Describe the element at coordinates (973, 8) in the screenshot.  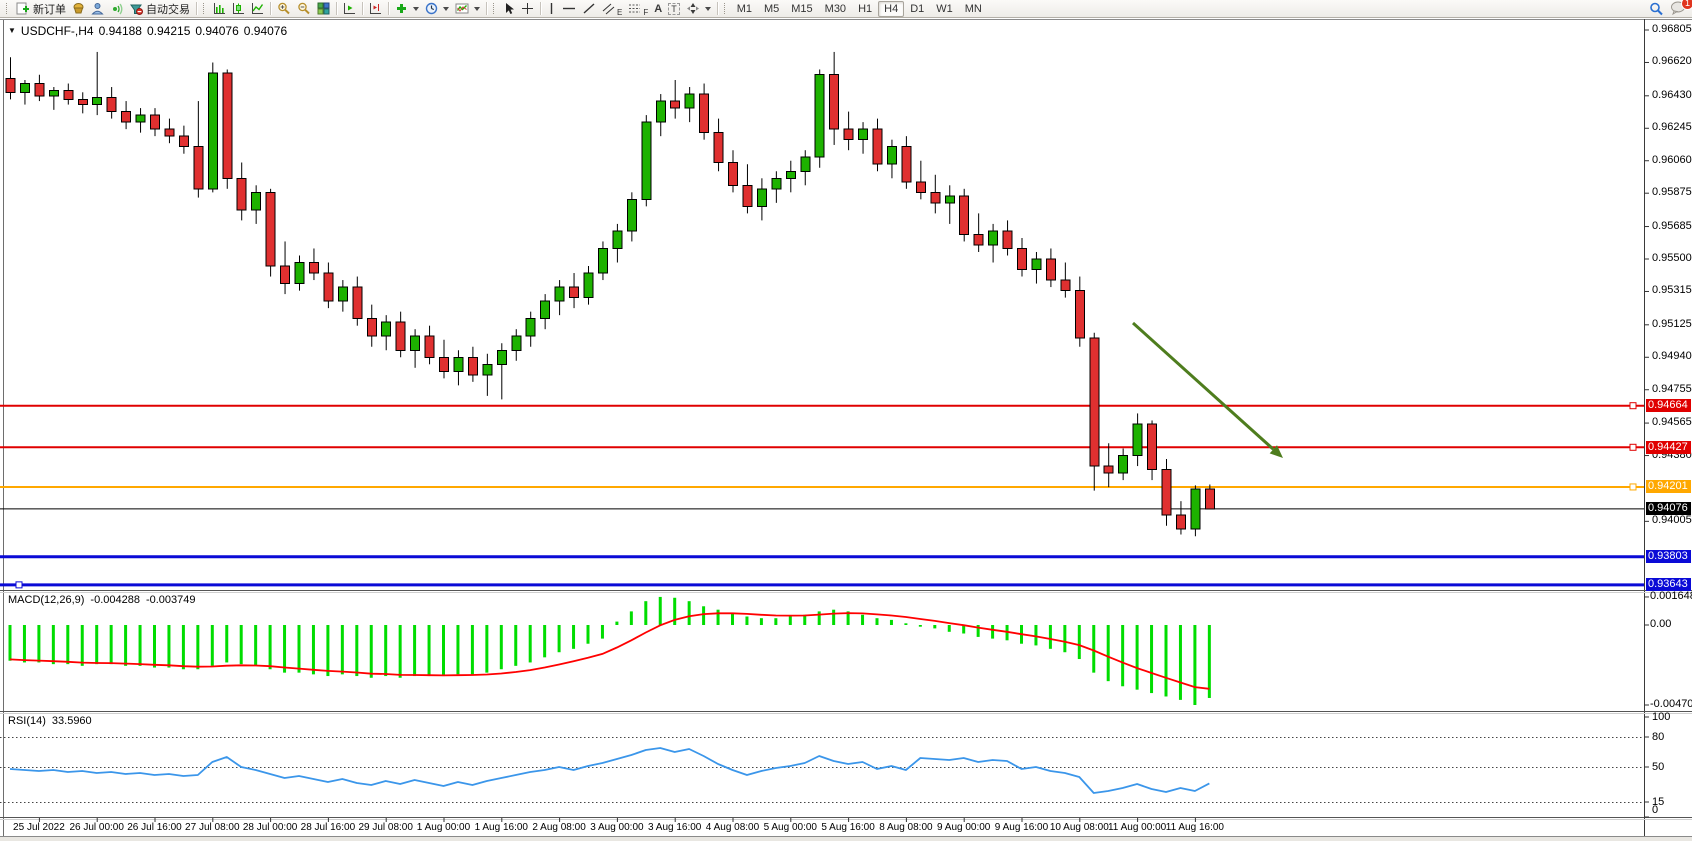
I see `timeframe-MN: MN` at that location.